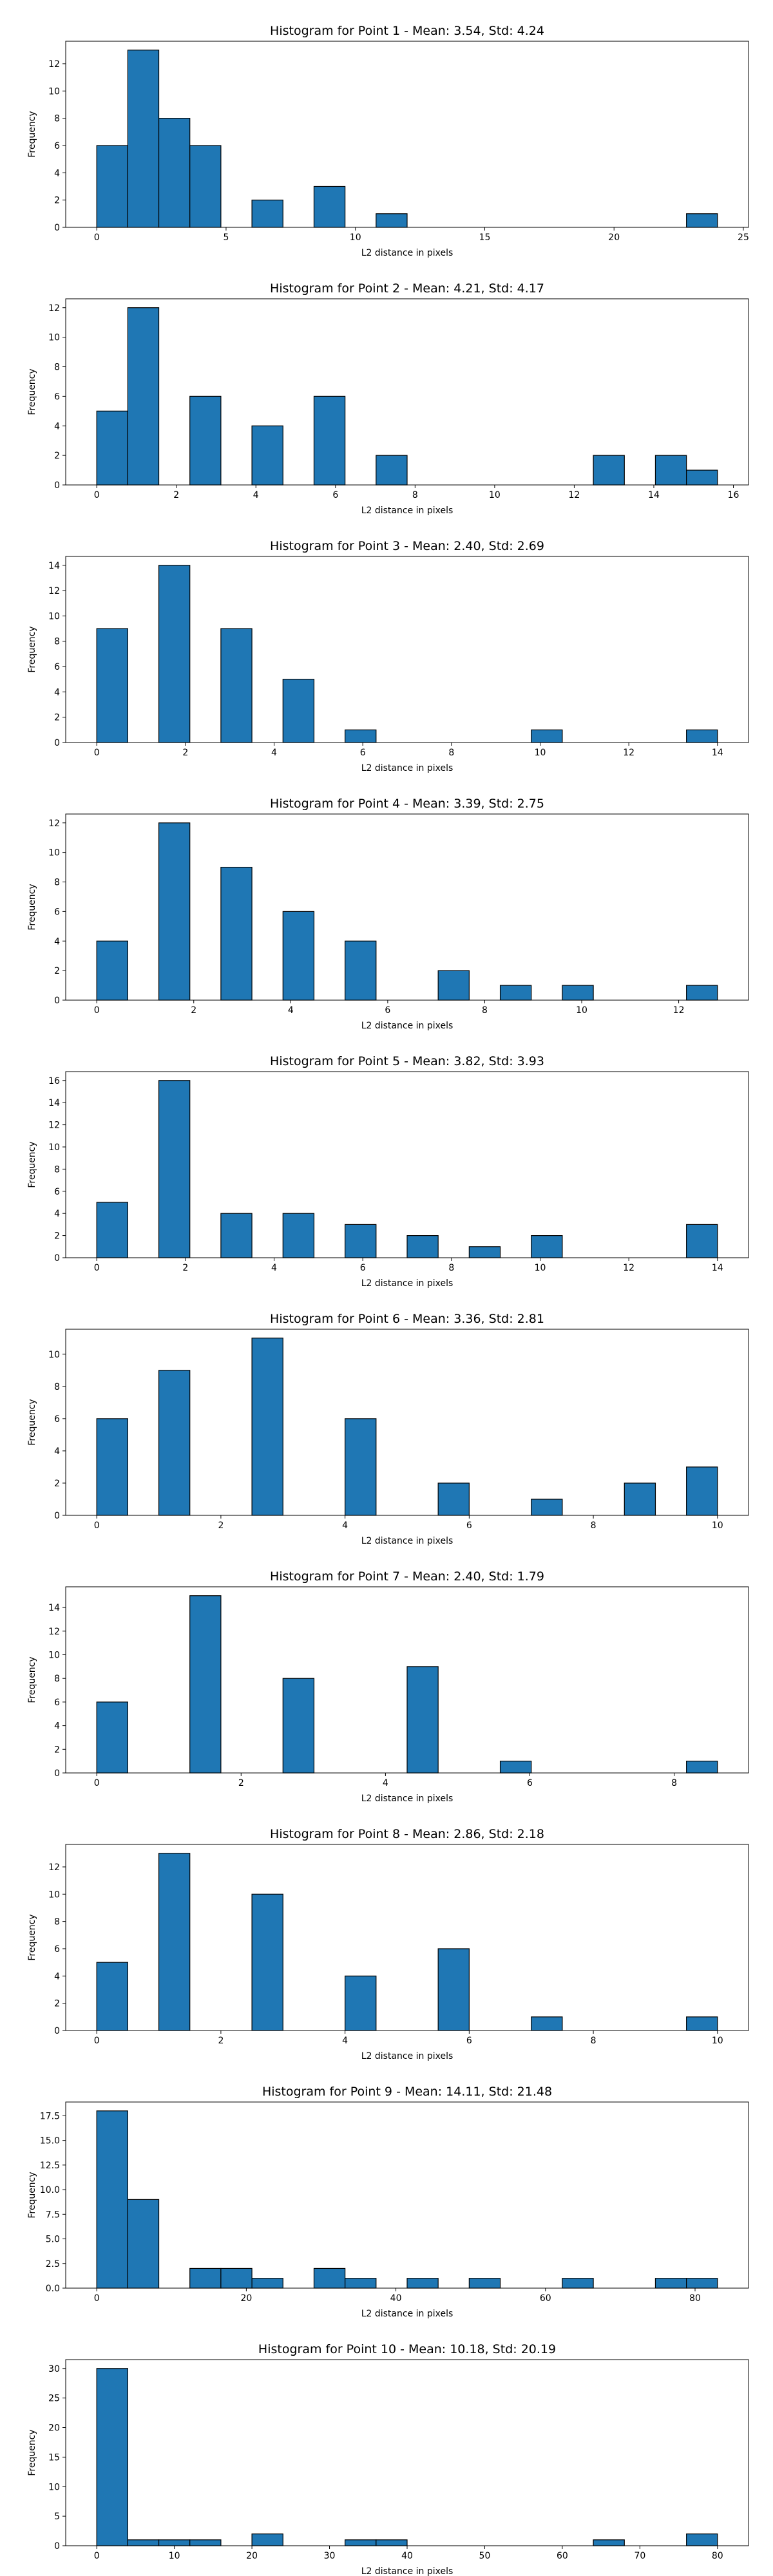 Image resolution: width=773 pixels, height=2576 pixels. I want to click on x-tick-label: 30, so click(330, 2556).